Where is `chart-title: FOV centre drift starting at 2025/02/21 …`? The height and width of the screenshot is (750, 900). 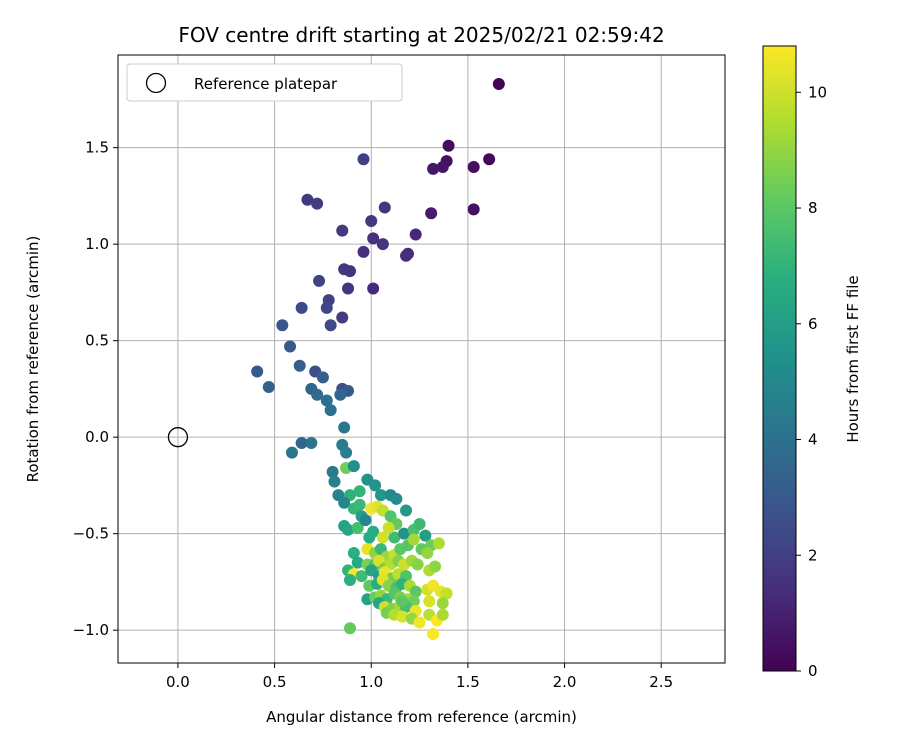
chart-title: FOV centre drift starting at 2025/02/21 … is located at coordinates (421, 35).